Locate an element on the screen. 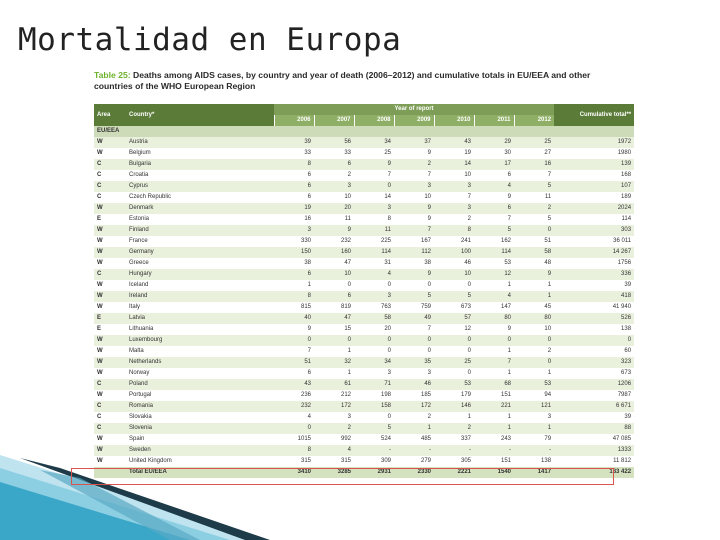 Image resolution: width=720 pixels, height=540 pixels. year-value-cell: 114 is located at coordinates (374, 252).